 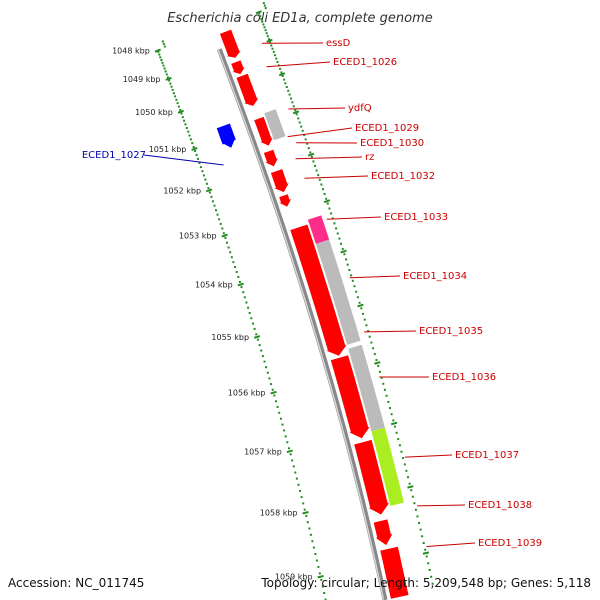 What do you see at coordinates (451, 331) in the screenshot?
I see `gene-label: ECED1_1035` at bounding box center [451, 331].